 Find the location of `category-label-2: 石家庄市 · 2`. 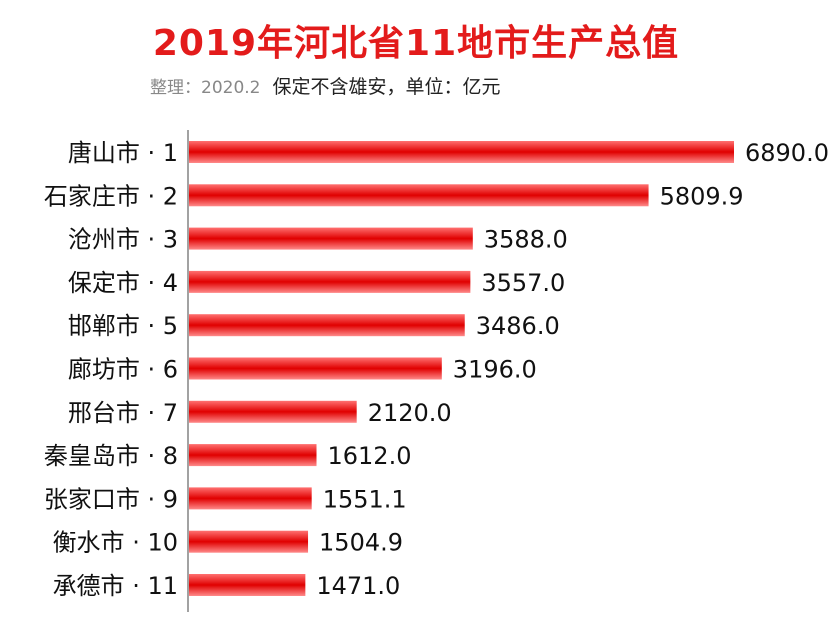

category-label-2: 石家庄市 · 2 is located at coordinates (111, 196).